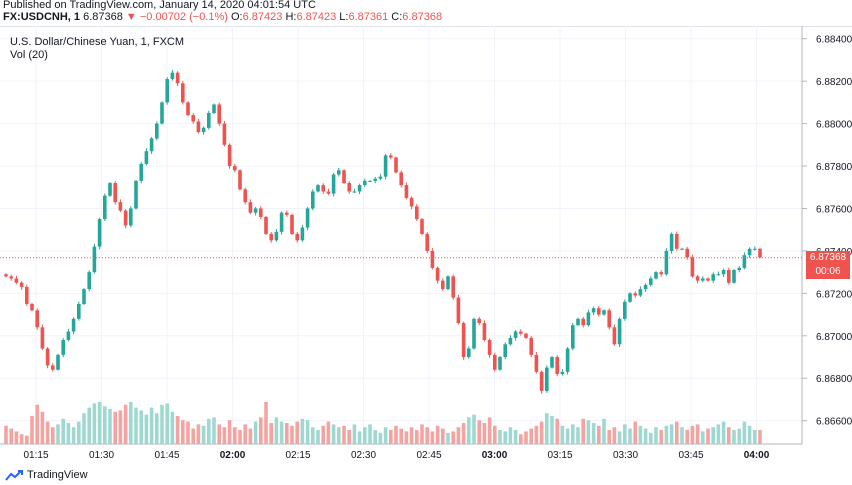 Image resolution: width=852 pixels, height=485 pixels. I want to click on x-tick-label: 02:30, so click(363, 455).